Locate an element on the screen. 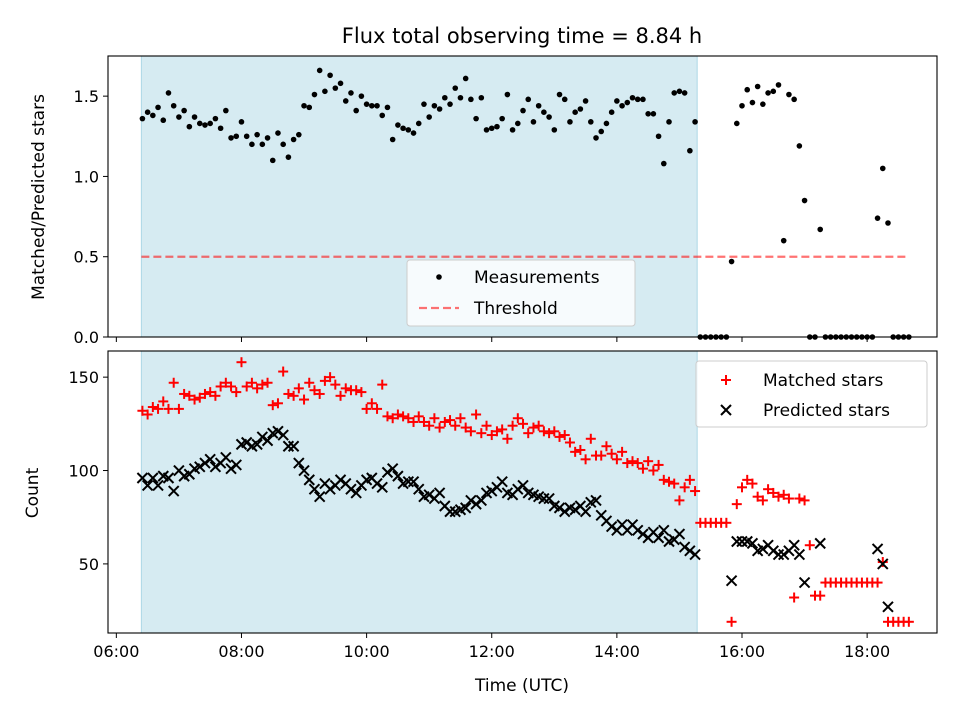 The width and height of the screenshot is (960, 720). top-plot-y-tick-label: 0.0 is located at coordinates (86, 337).